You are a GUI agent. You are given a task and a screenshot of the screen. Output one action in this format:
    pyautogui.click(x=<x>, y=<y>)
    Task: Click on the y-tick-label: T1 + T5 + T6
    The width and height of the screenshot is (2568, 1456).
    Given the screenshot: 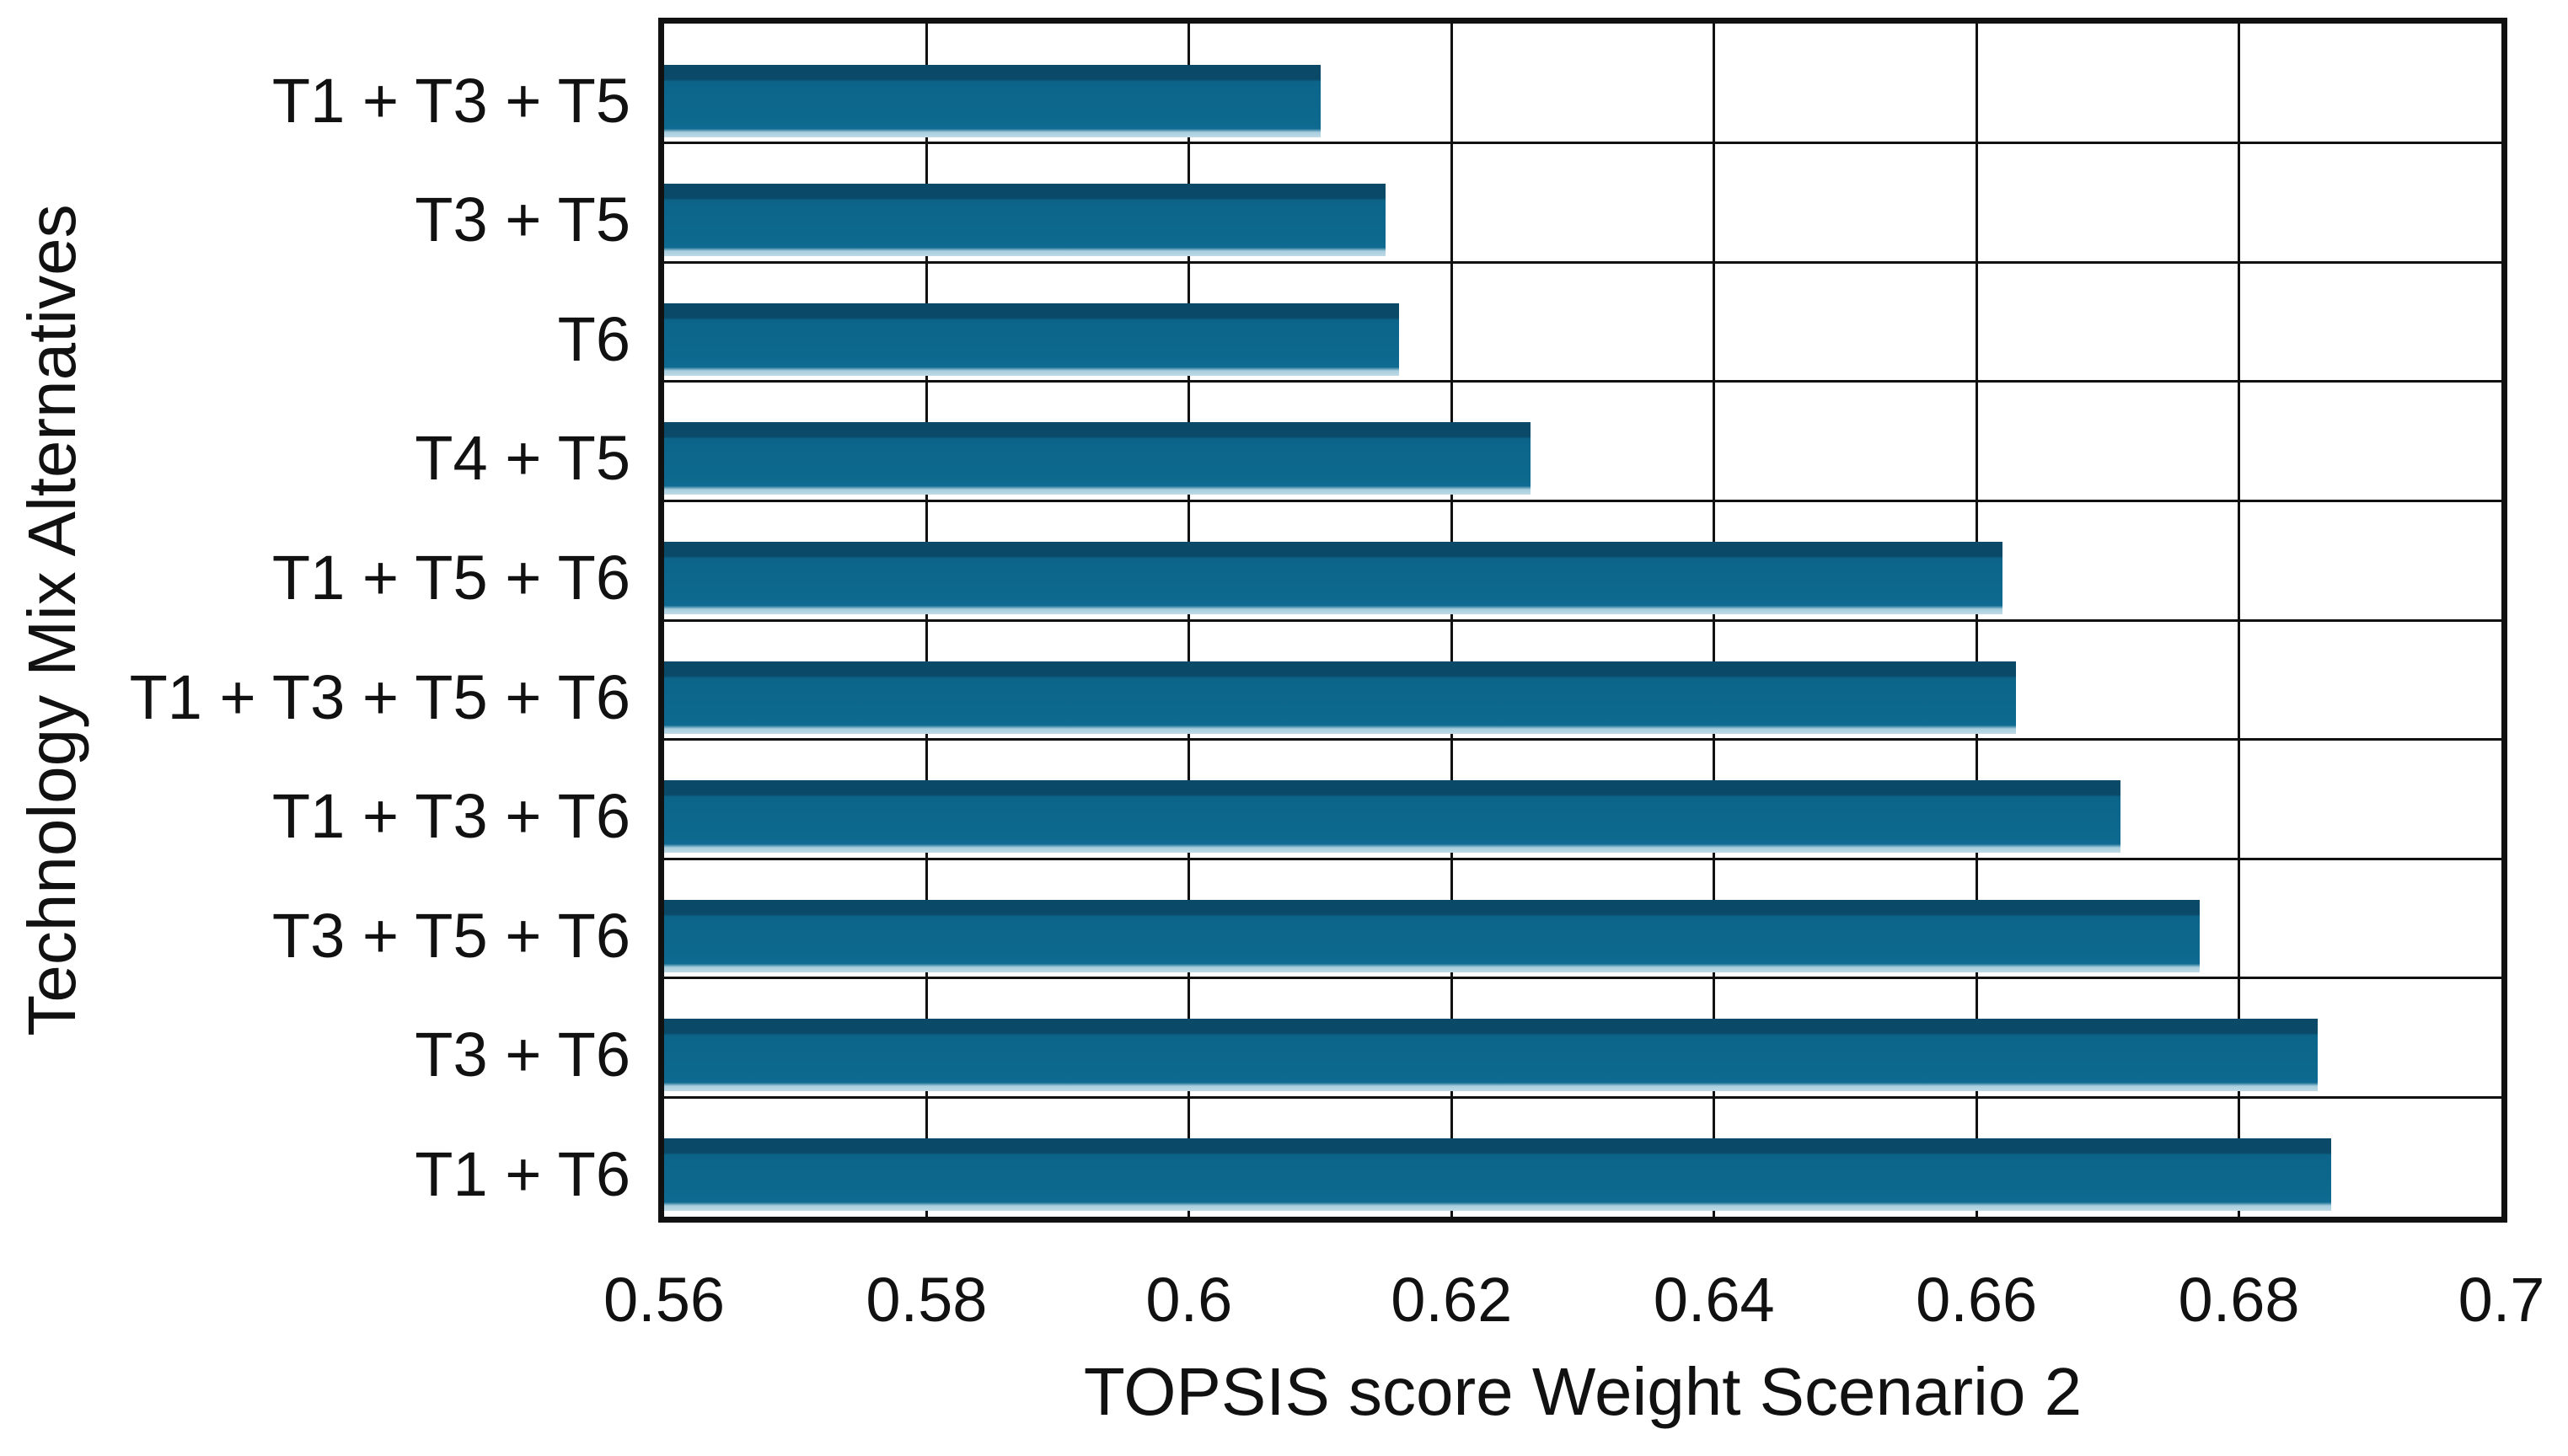 What is the action you would take?
    pyautogui.click(x=450, y=578)
    